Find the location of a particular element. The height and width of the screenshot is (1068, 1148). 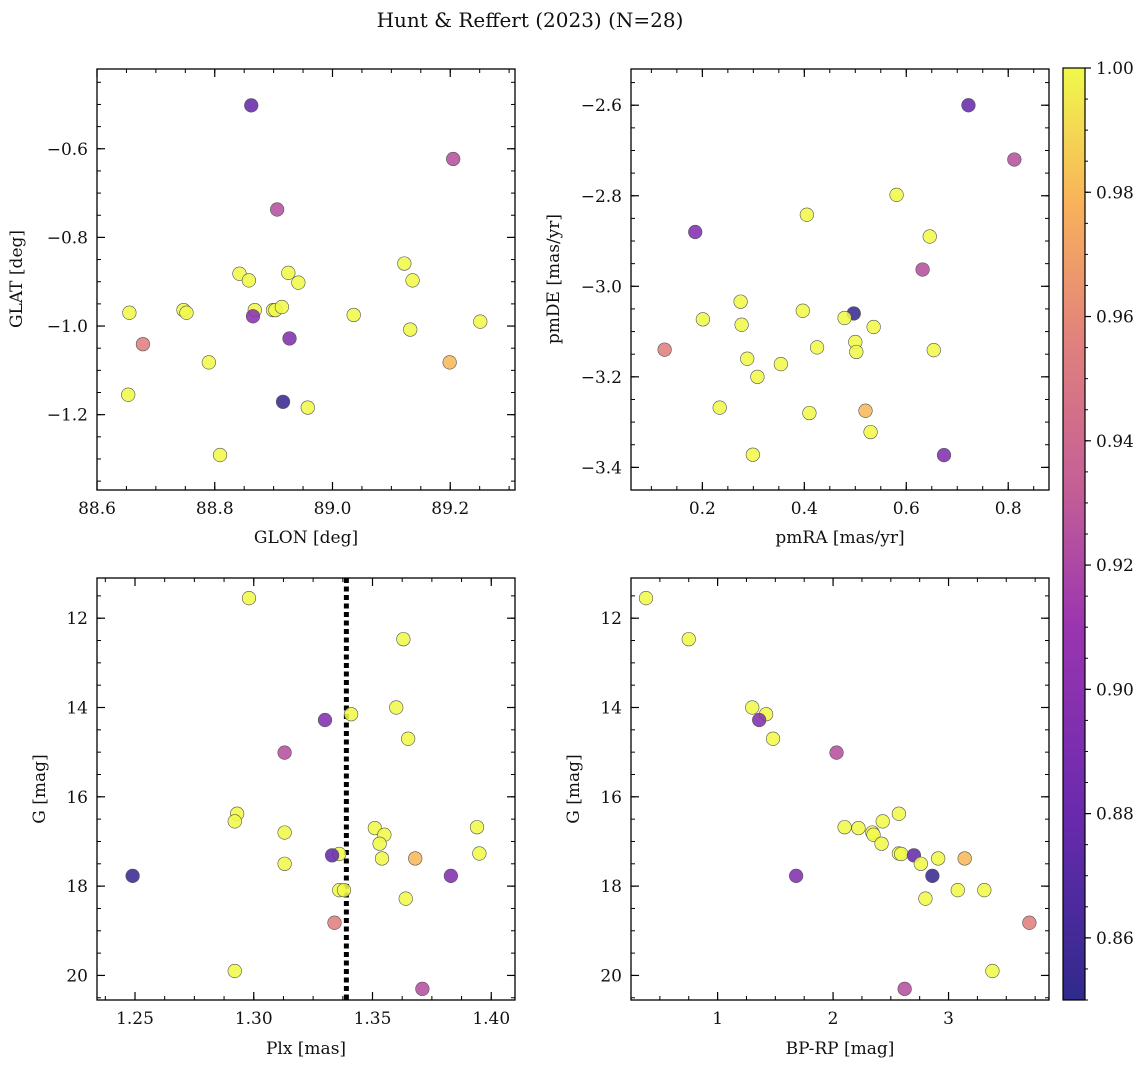

y-tick-label: −2.8 is located at coordinates (601, 197).